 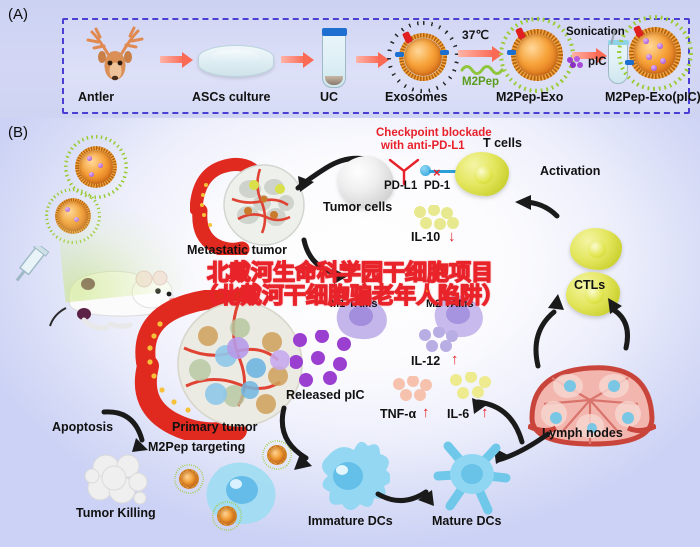 What do you see at coordinates (218, 365) in the screenshot?
I see `primary-tumor-icon` at bounding box center [218, 365].